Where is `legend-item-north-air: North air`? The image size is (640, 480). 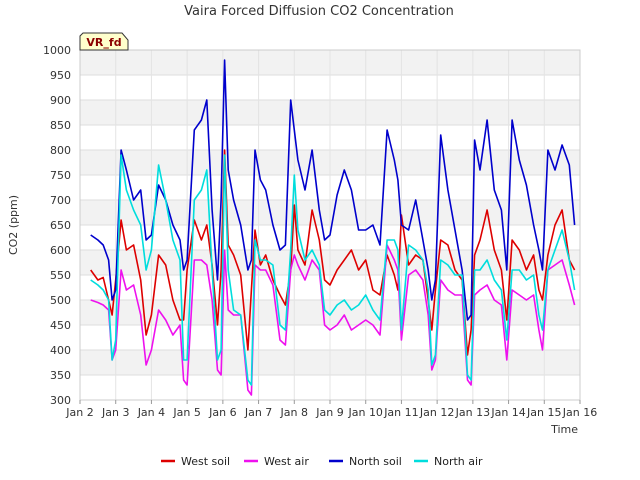
legend-item-north-air: North air is located at coordinates (448, 461).